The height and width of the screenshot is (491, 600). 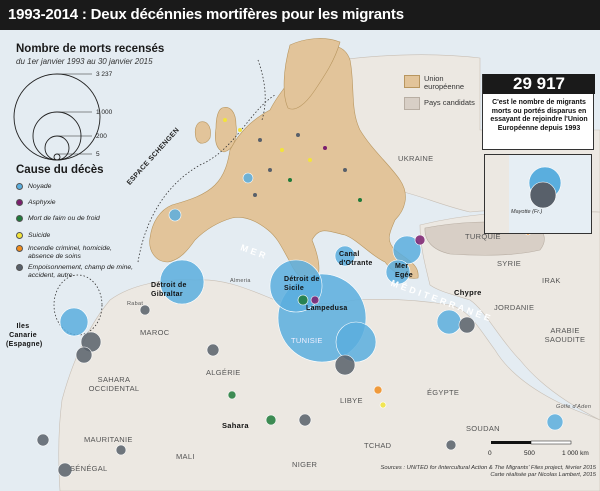 I want to click on uk-landmass, so click(x=225, y=130).